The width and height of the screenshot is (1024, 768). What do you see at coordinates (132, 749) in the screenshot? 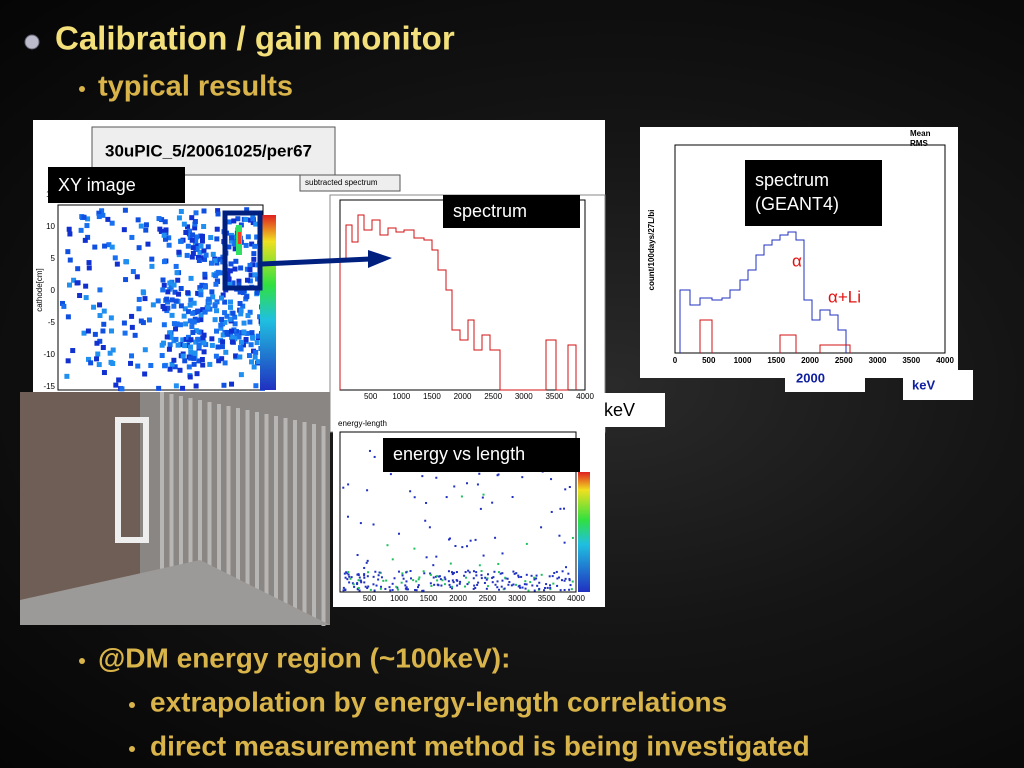
I see `bullet` at bounding box center [132, 749].